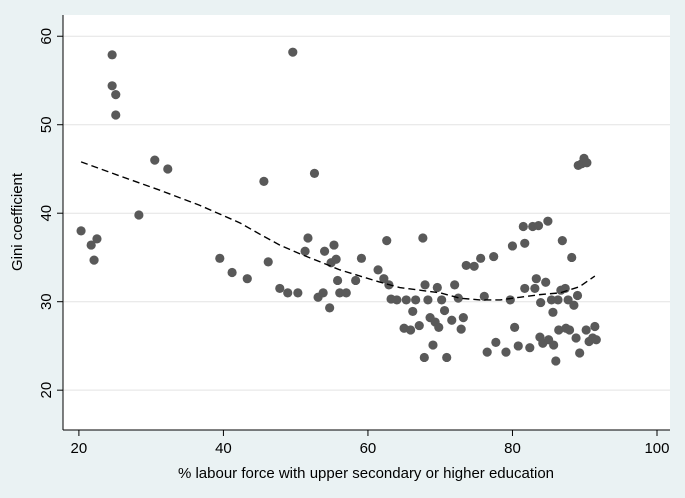 The height and width of the screenshot is (498, 685). Describe the element at coordinates (46, 390) in the screenshot. I see `y-tick-label: 20` at that location.